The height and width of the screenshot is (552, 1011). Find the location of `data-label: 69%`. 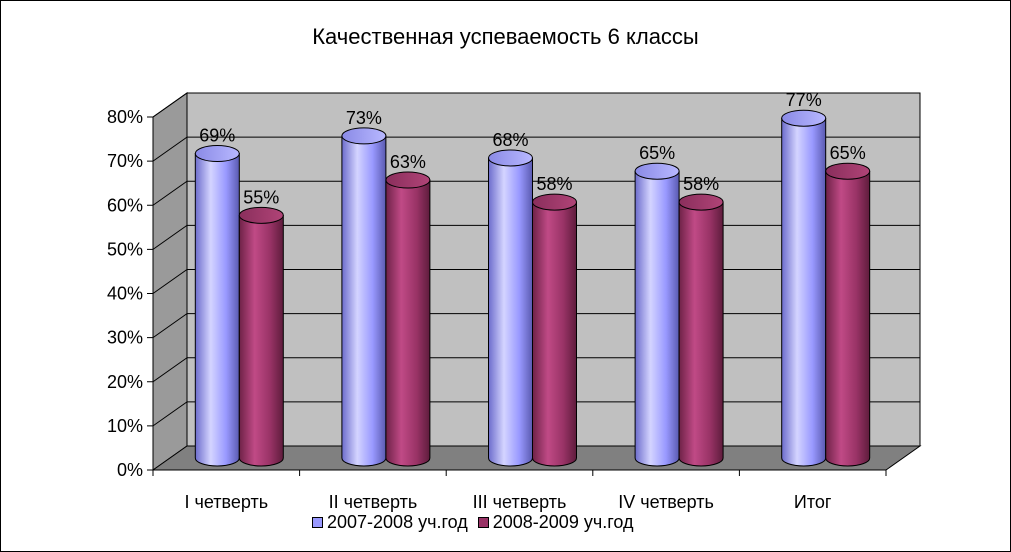

data-label: 69% is located at coordinates (217, 136).